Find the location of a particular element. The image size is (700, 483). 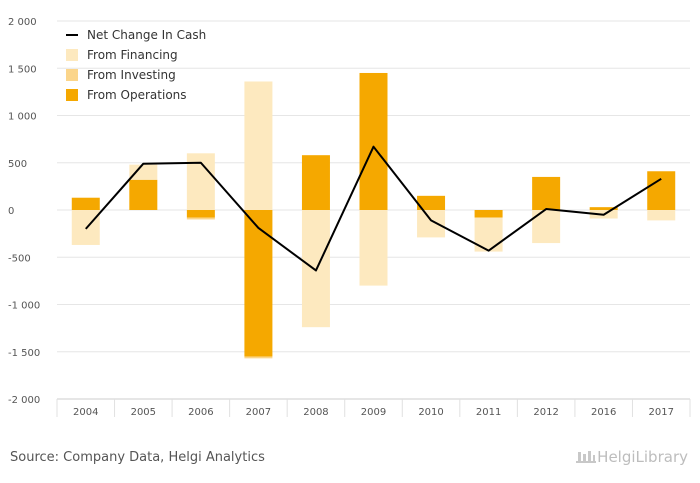

y-tick-label: 1 000 is located at coordinates (22, 117).